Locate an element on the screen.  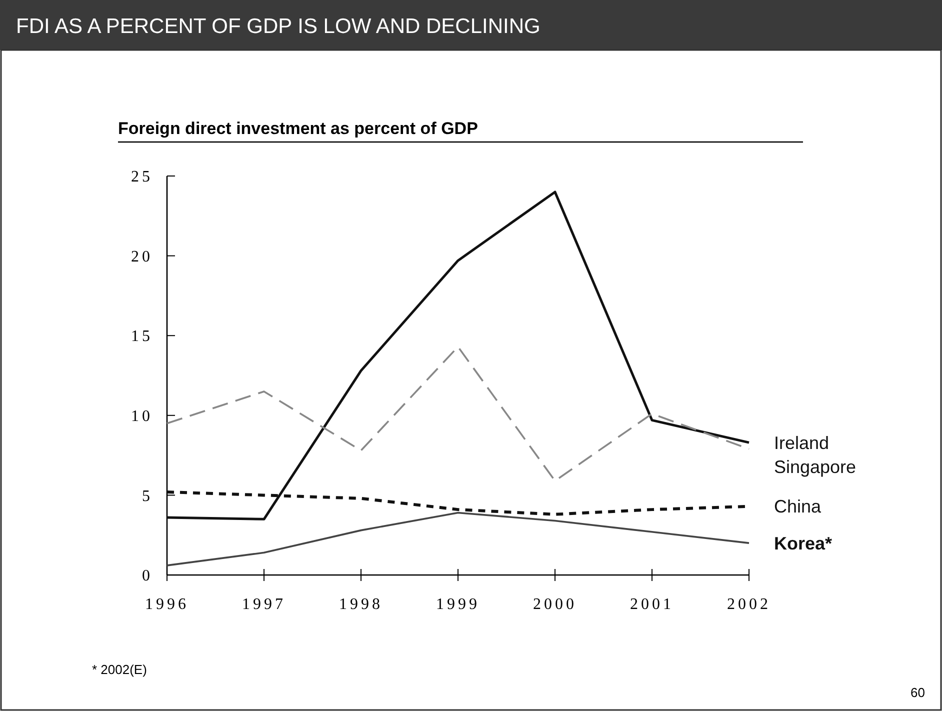
y-tick-label: 15 is located at coordinates (142, 337).